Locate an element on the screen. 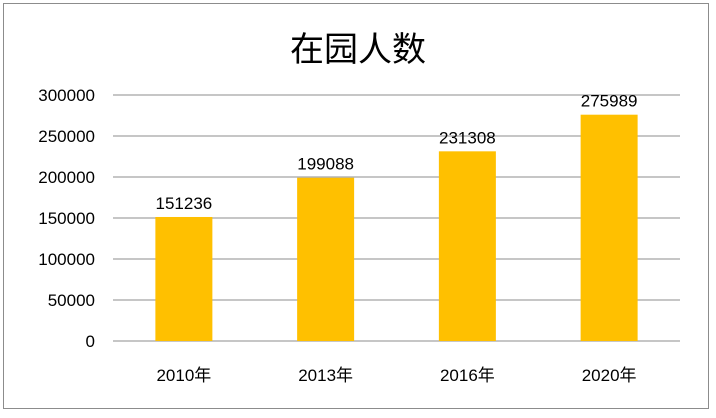 This screenshot has height=418, width=716. x-tick-label: 2016年 is located at coordinates (467, 375).